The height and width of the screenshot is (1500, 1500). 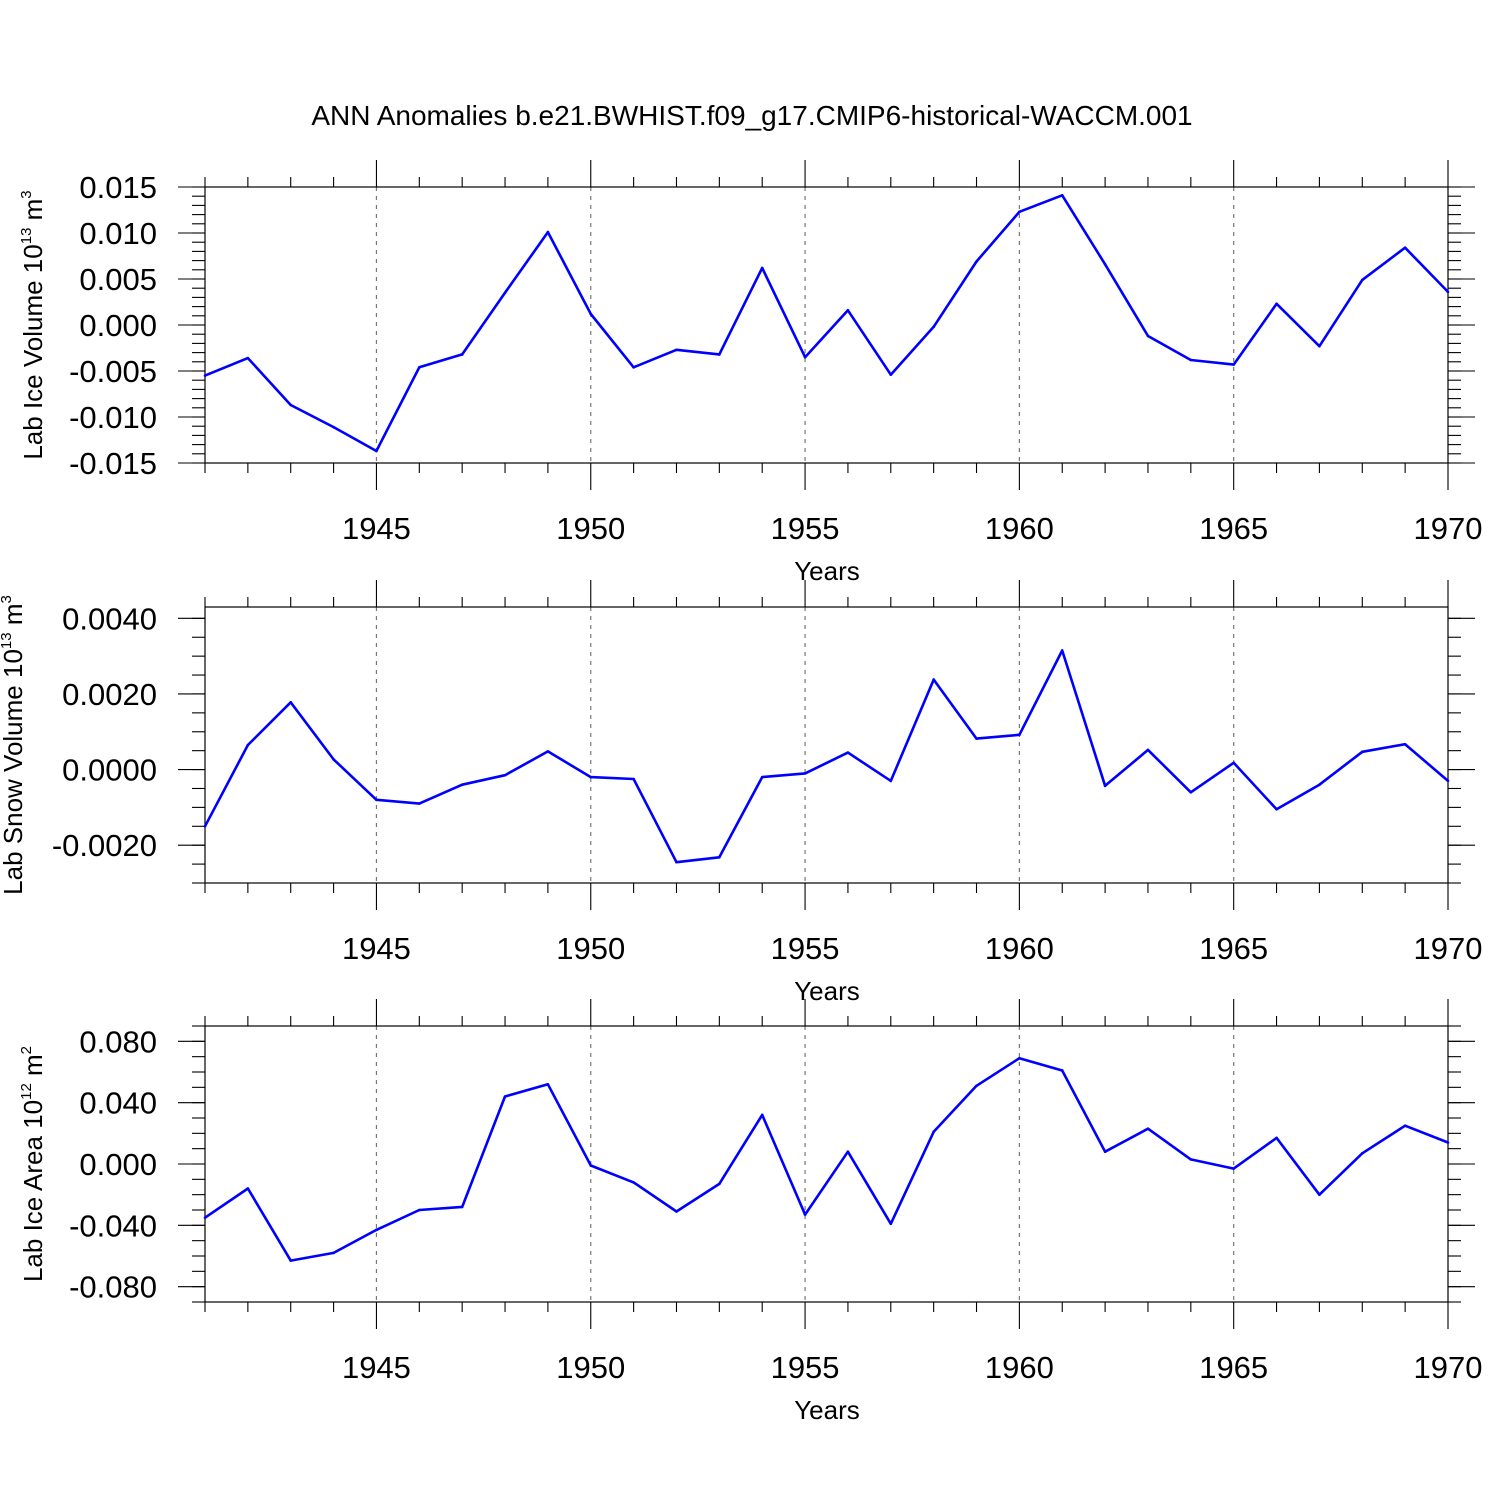 What do you see at coordinates (109, 770) in the screenshot?
I see `y-tick-label: 0.0000` at bounding box center [109, 770].